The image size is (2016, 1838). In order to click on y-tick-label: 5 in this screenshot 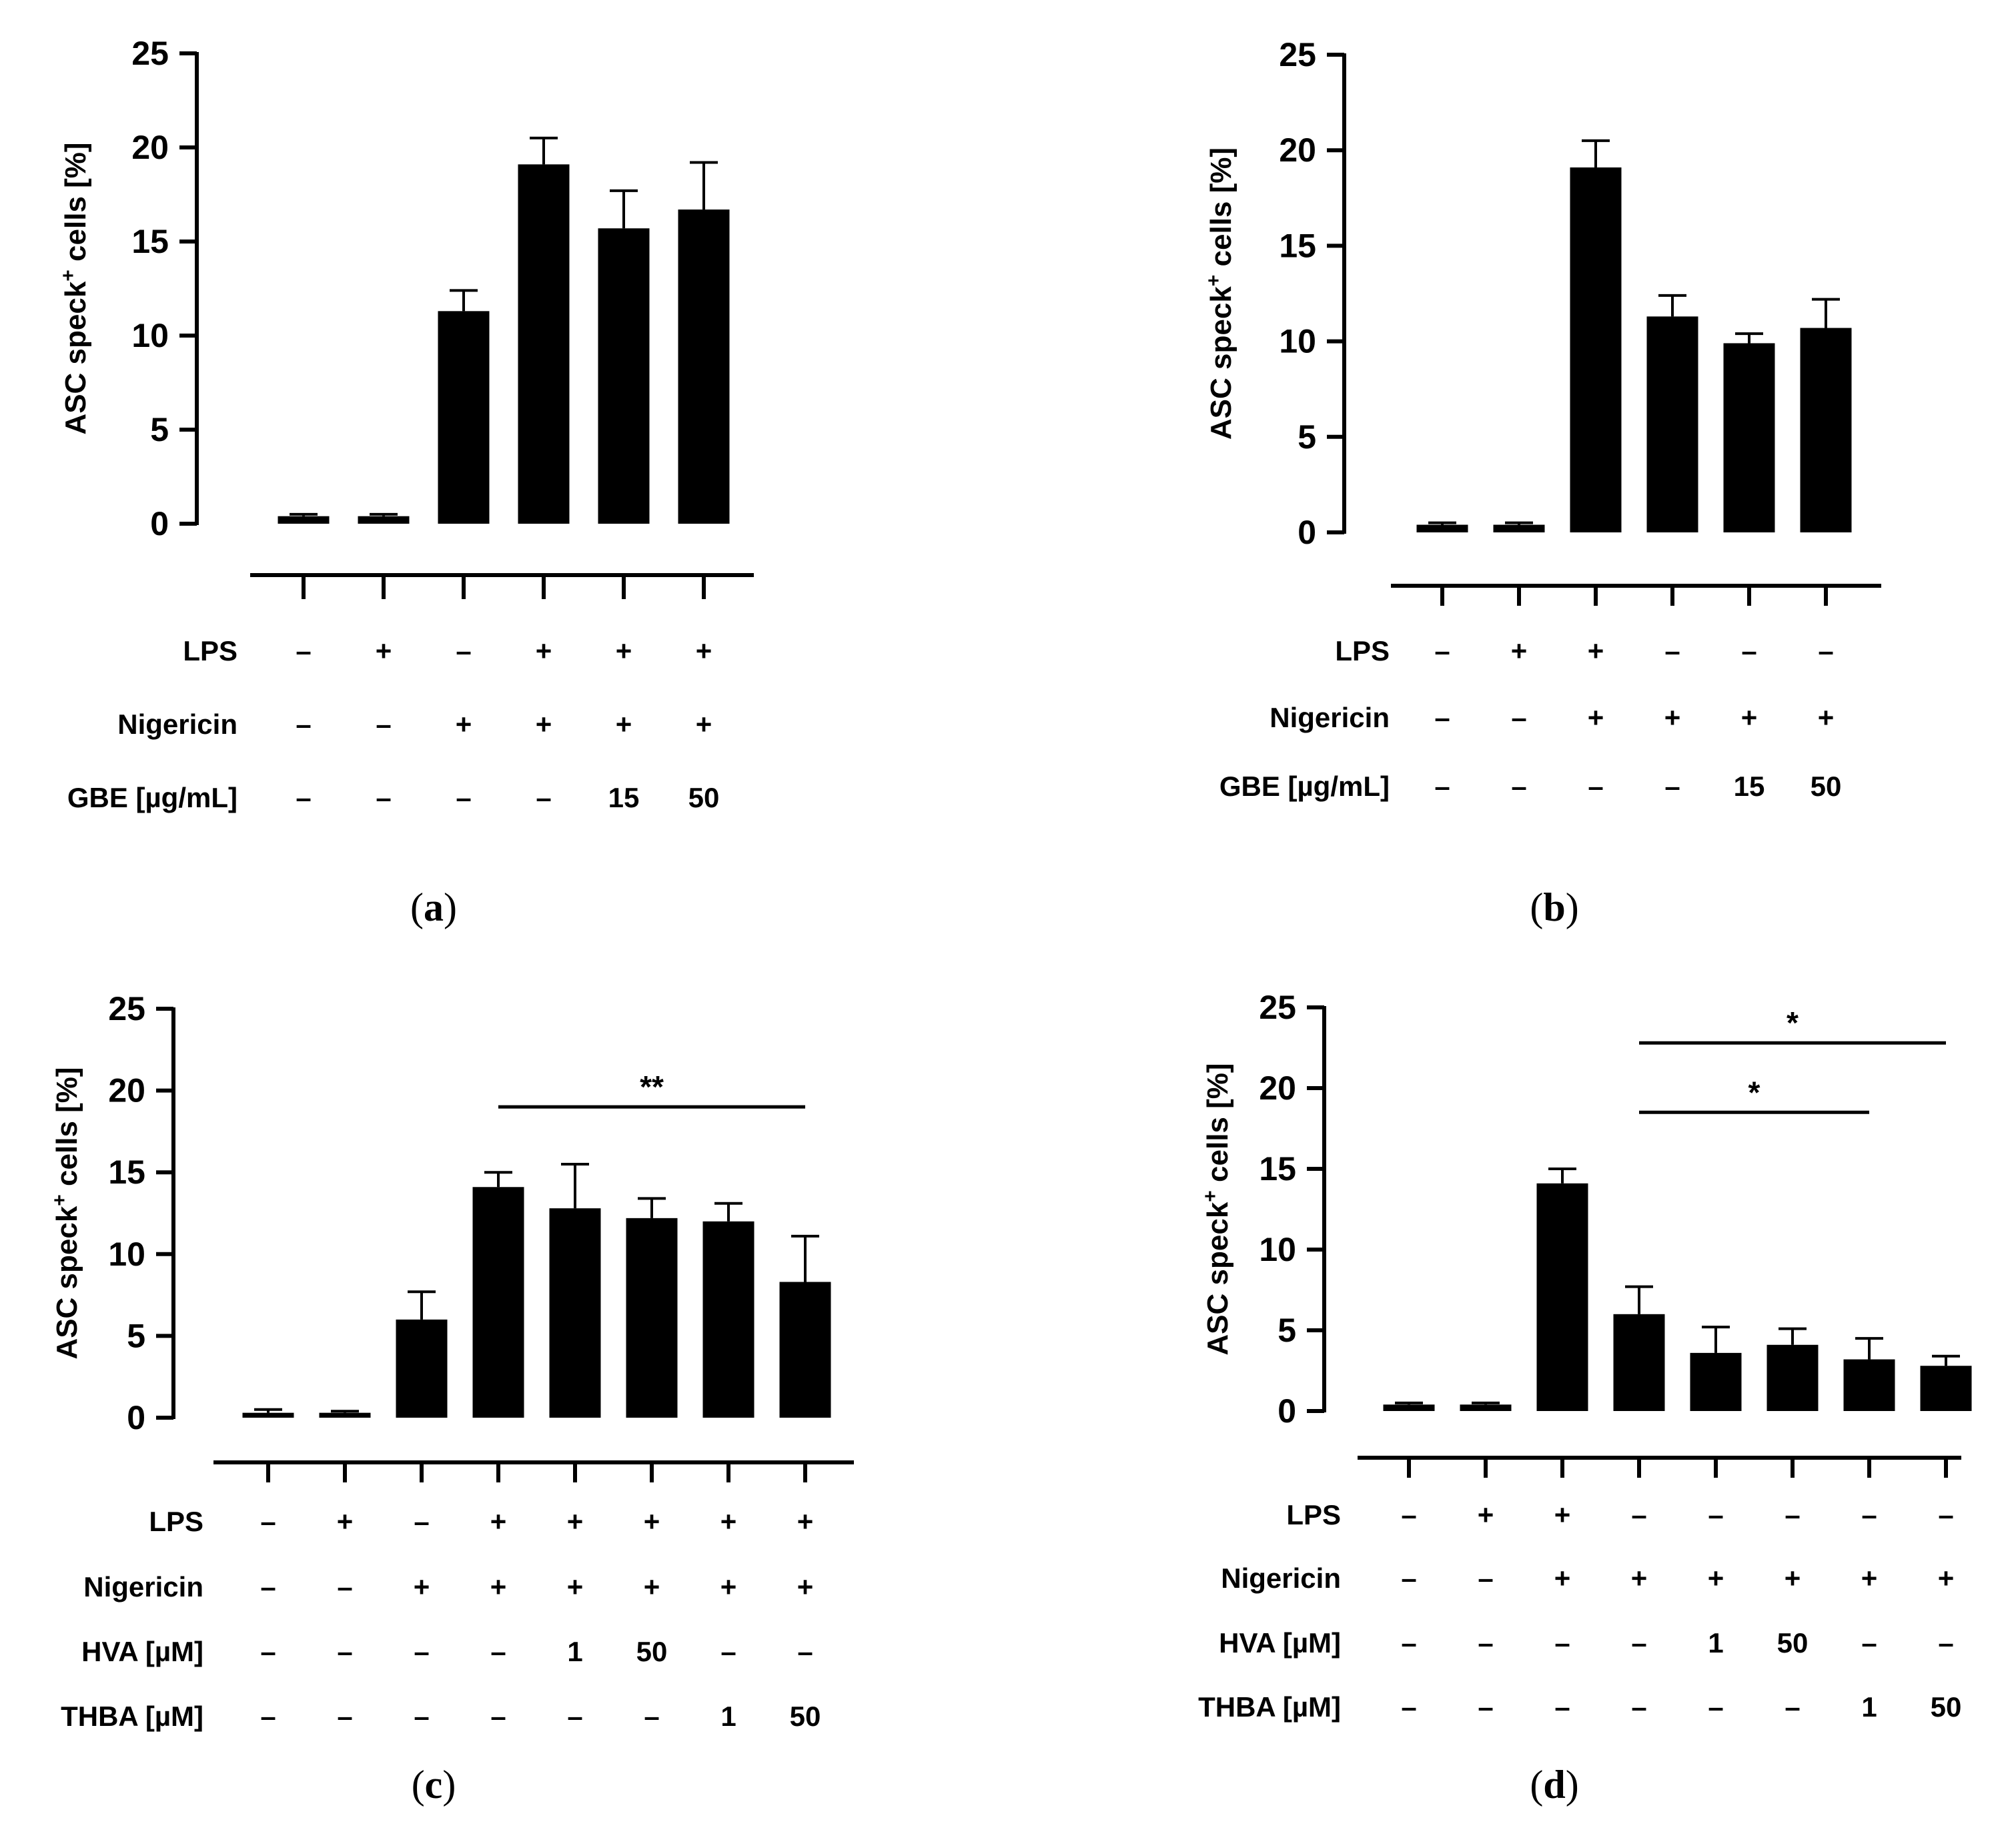, I will do `click(1307, 437)`.